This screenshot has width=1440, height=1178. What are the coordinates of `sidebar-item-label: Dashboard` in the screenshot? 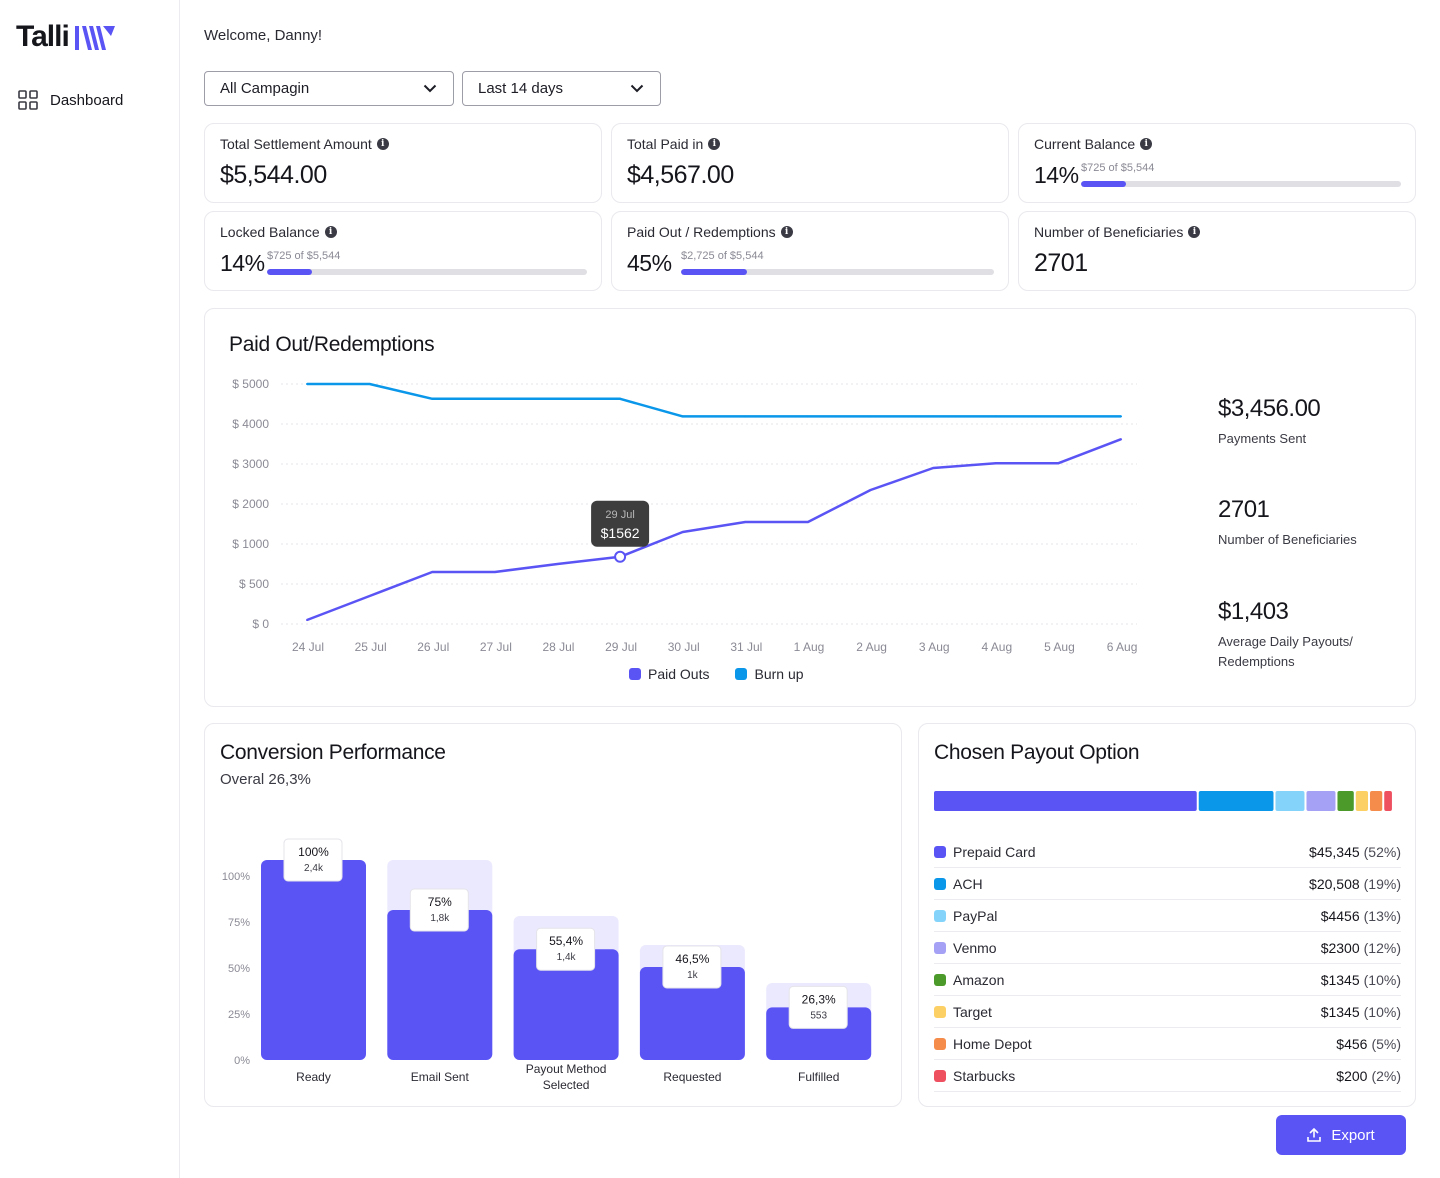 It's located at (87, 100).